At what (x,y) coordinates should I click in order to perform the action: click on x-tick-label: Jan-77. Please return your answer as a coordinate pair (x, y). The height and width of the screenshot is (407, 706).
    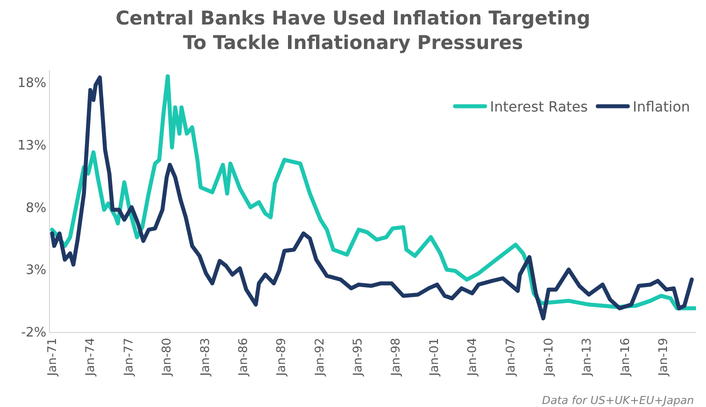
    Looking at the image, I should click on (128, 357).